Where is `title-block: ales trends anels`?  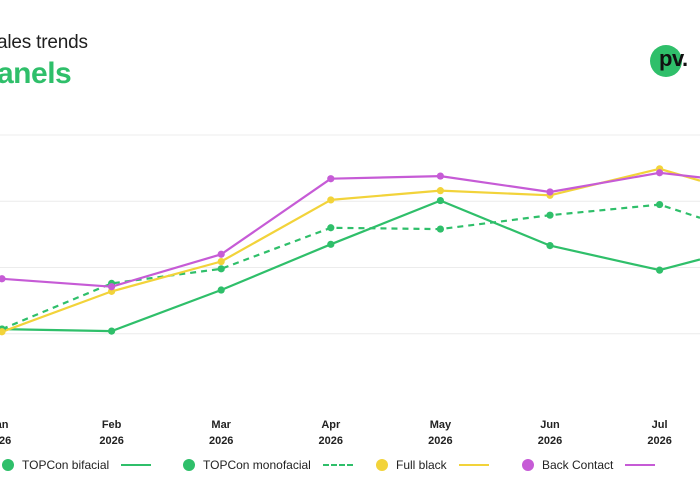
title-block: ales trends anels is located at coordinates (44, 62).